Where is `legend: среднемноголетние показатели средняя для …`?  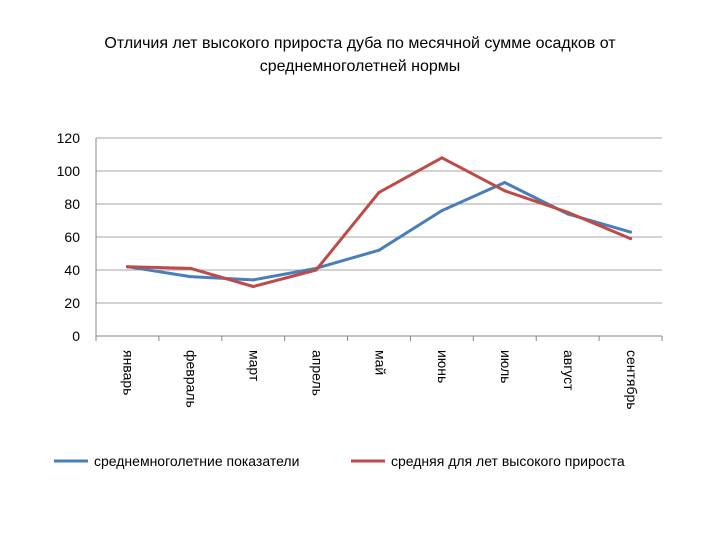
legend: среднемноголетние показатели средняя для … is located at coordinates (339, 461).